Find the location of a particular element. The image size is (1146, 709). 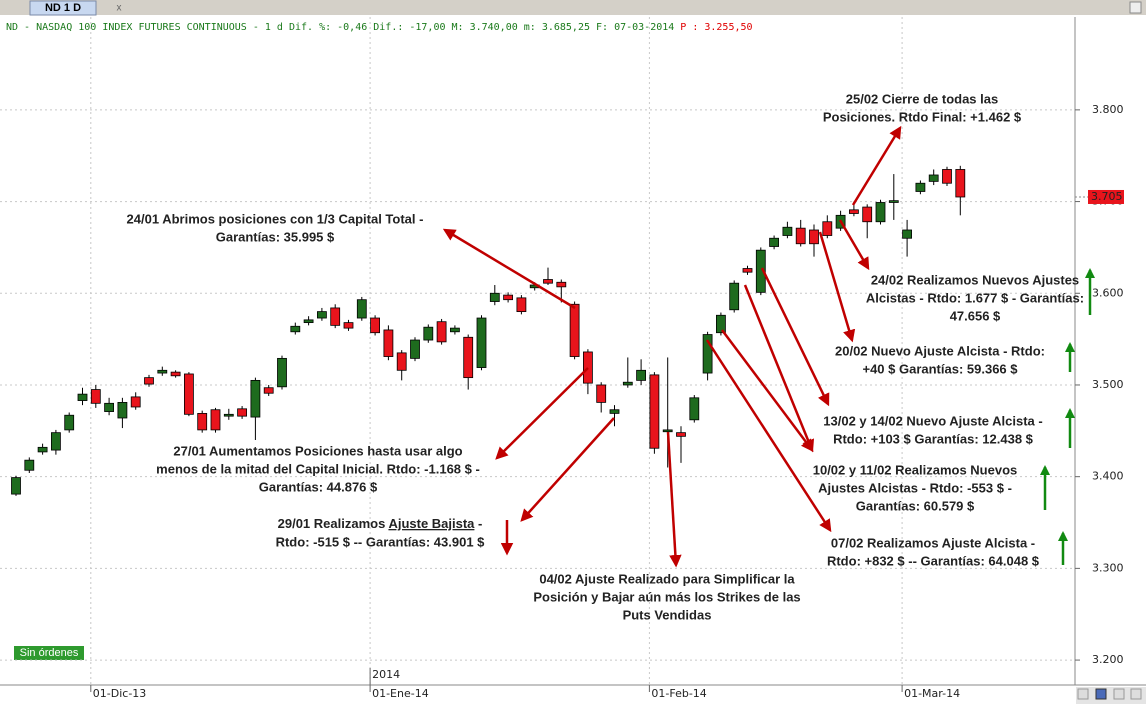

annotation-line: Garantías: 35.995 $ is located at coordinates (275, 236).